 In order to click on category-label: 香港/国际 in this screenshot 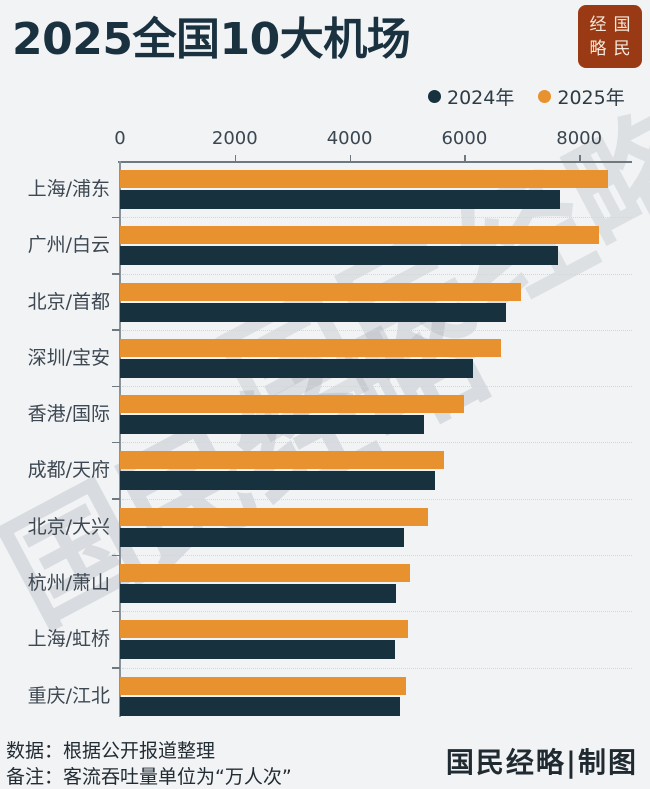, I will do `click(68, 414)`.